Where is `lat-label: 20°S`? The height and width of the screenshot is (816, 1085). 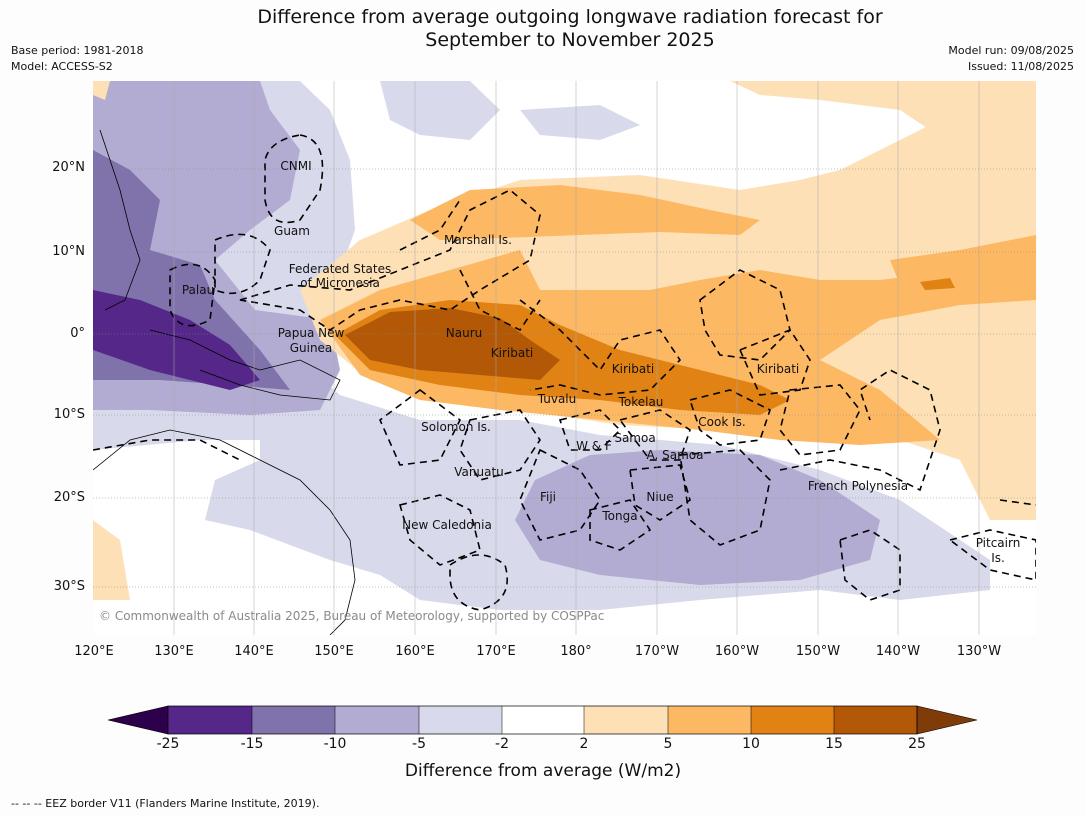 lat-label: 20°S is located at coordinates (69, 497).